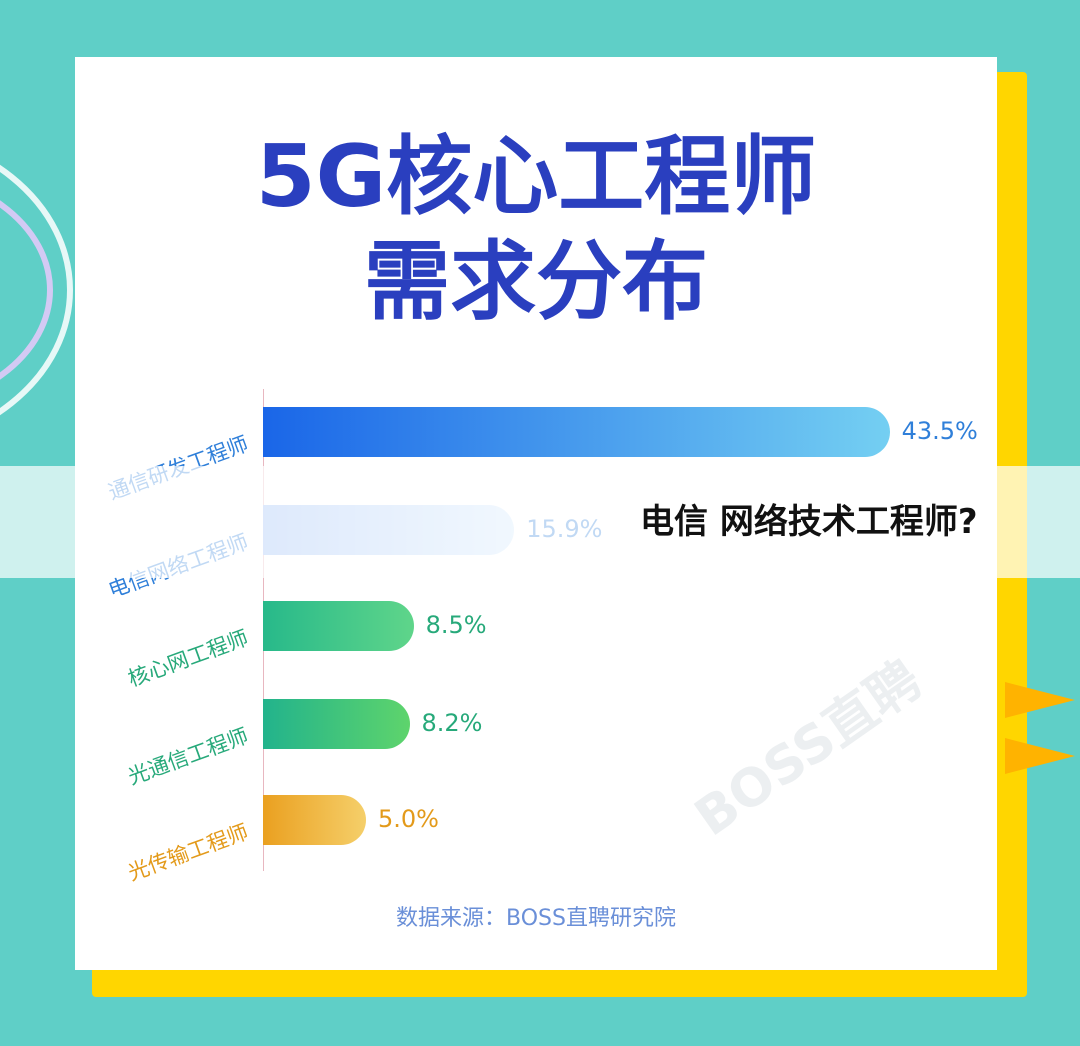 The width and height of the screenshot is (1080, 1046). Describe the element at coordinates (408, 819) in the screenshot. I see `data-label: 5.0%` at that location.